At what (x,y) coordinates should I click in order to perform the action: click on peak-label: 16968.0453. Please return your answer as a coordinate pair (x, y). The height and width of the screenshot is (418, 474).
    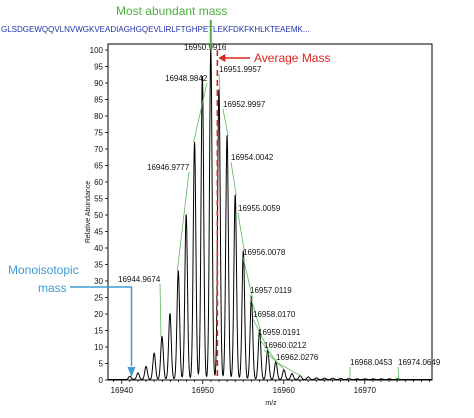
    Looking at the image, I should click on (371, 362).